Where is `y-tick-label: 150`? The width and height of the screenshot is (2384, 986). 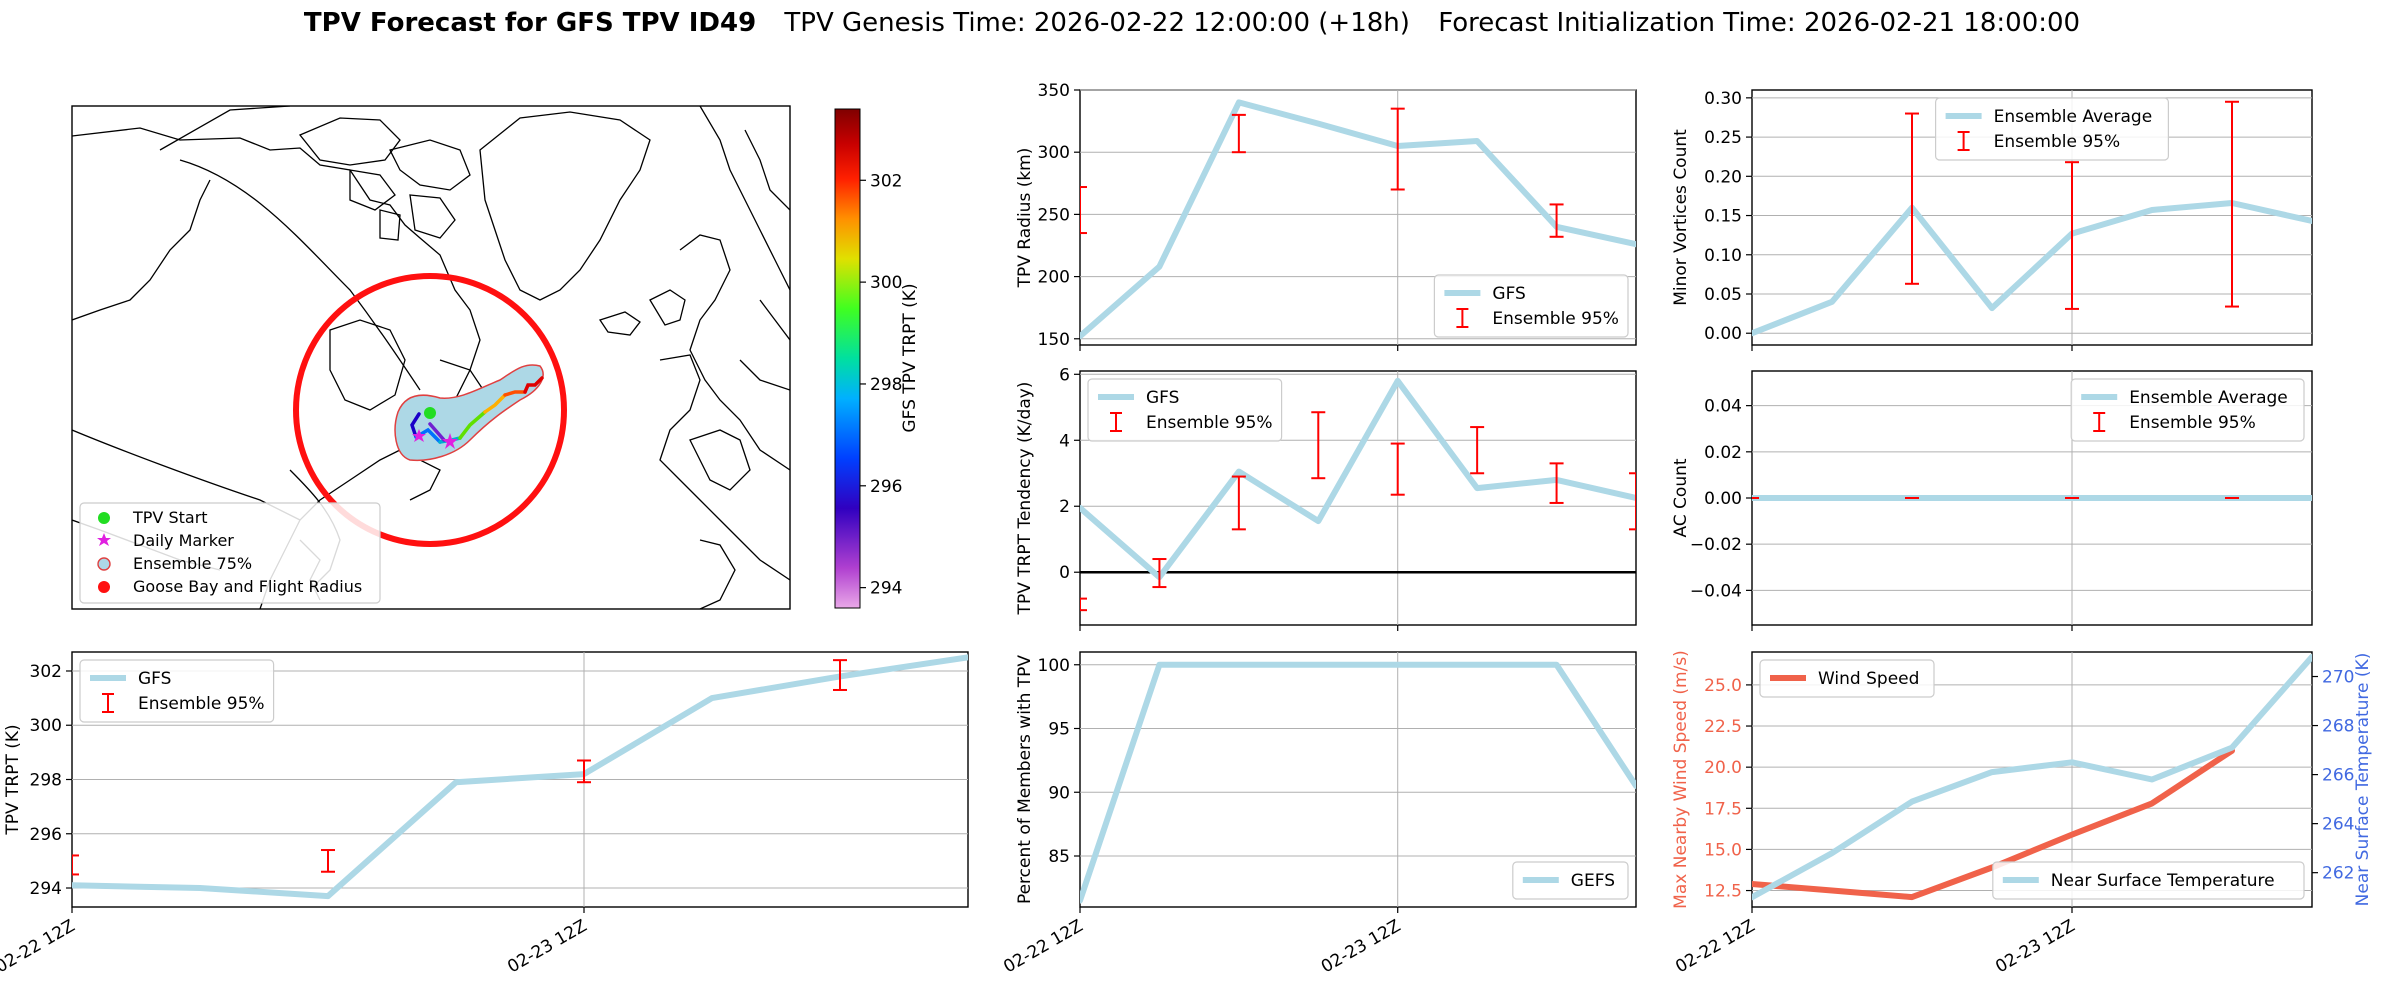
y-tick-label: 150 is located at coordinates (1054, 340).